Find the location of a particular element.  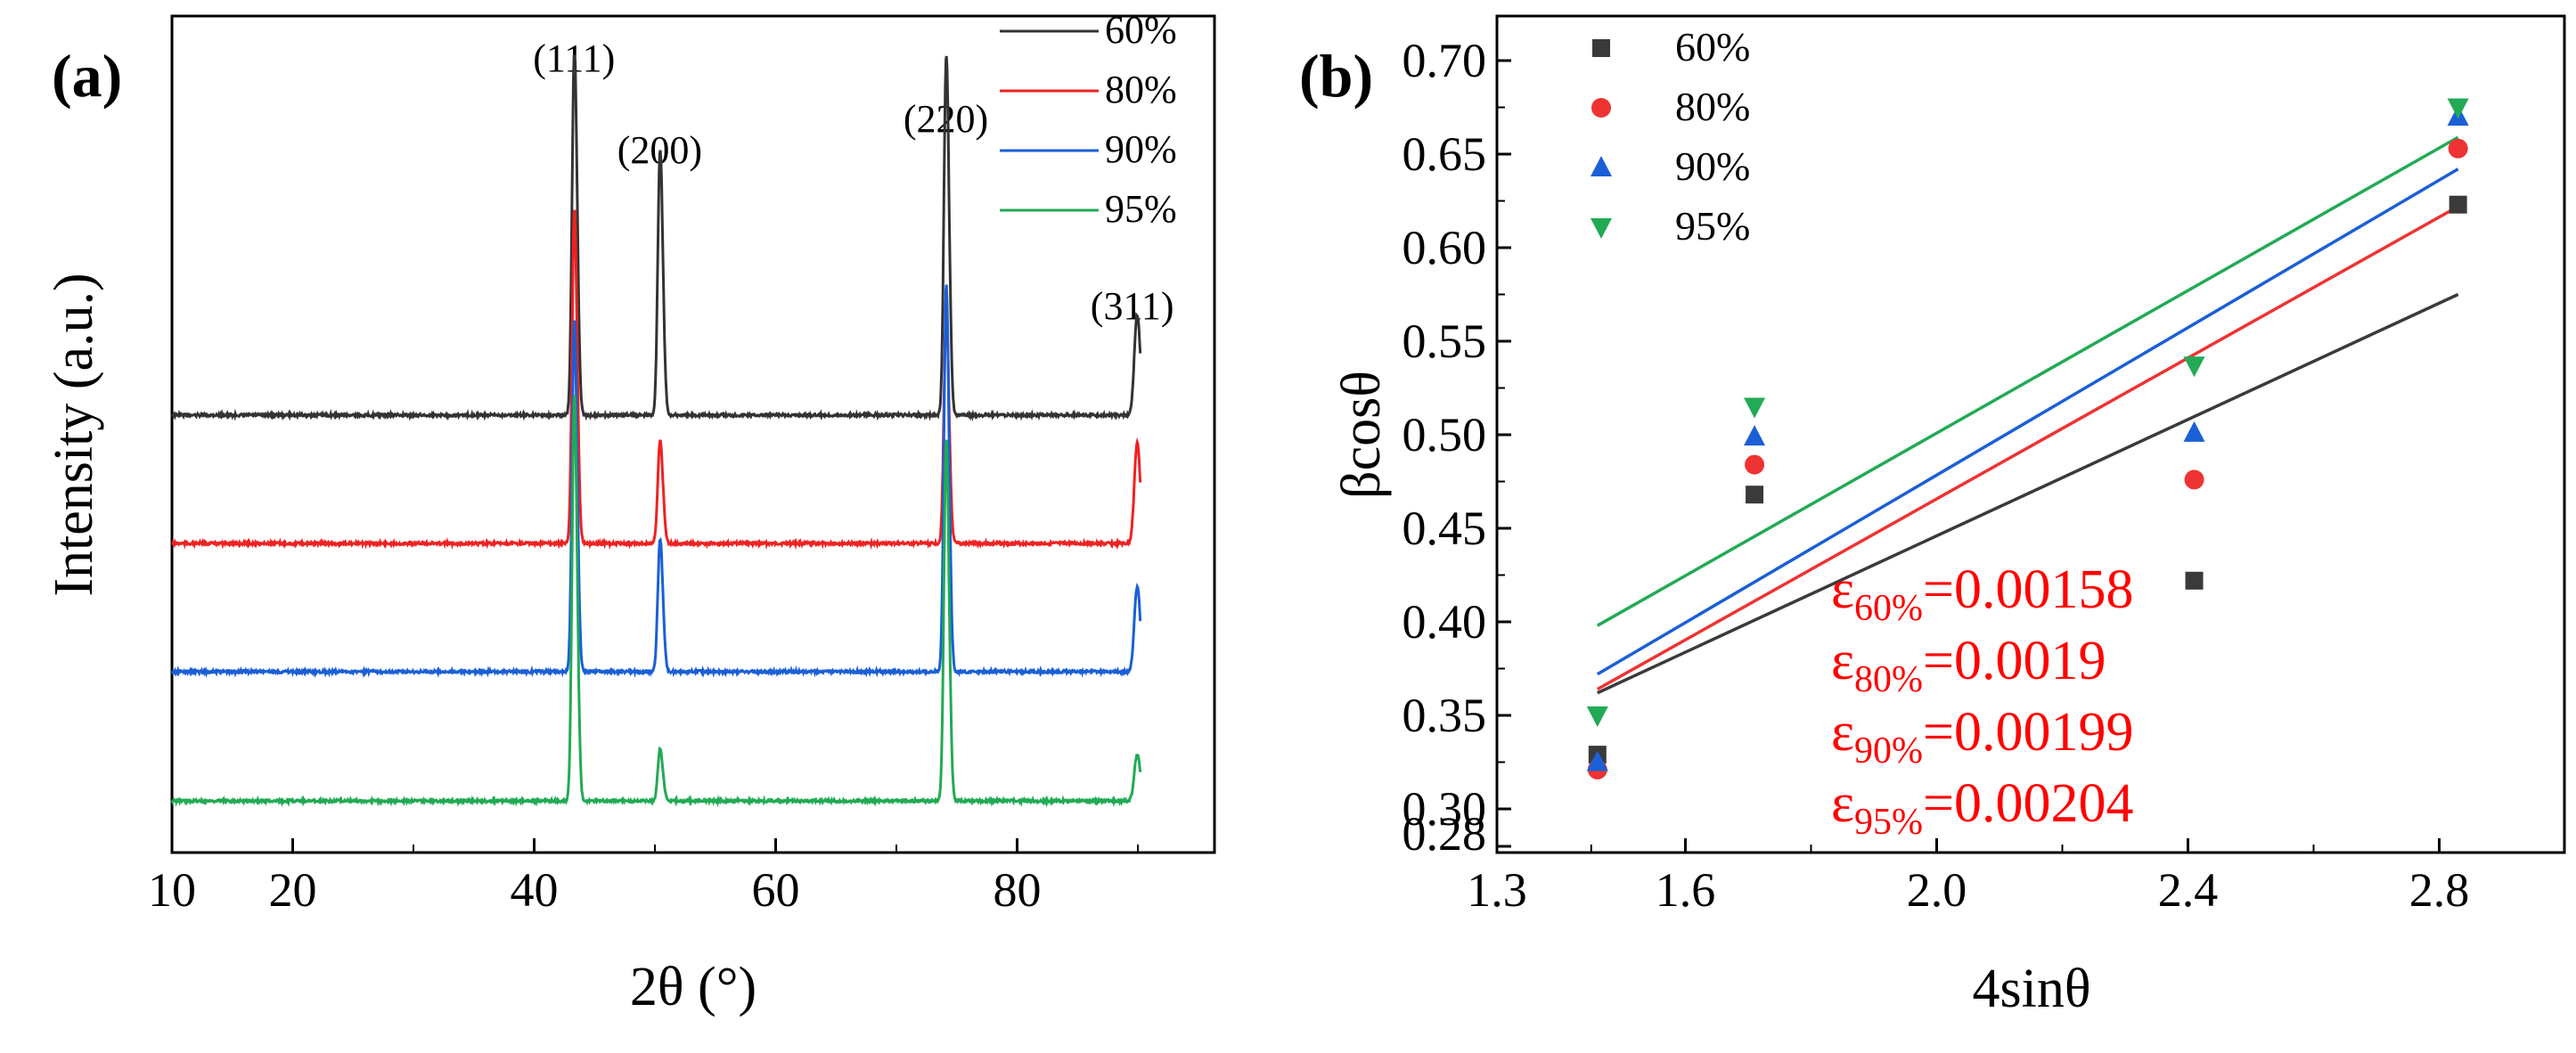

panel-b-x-tick-label: 2.4 is located at coordinates (2188, 890).